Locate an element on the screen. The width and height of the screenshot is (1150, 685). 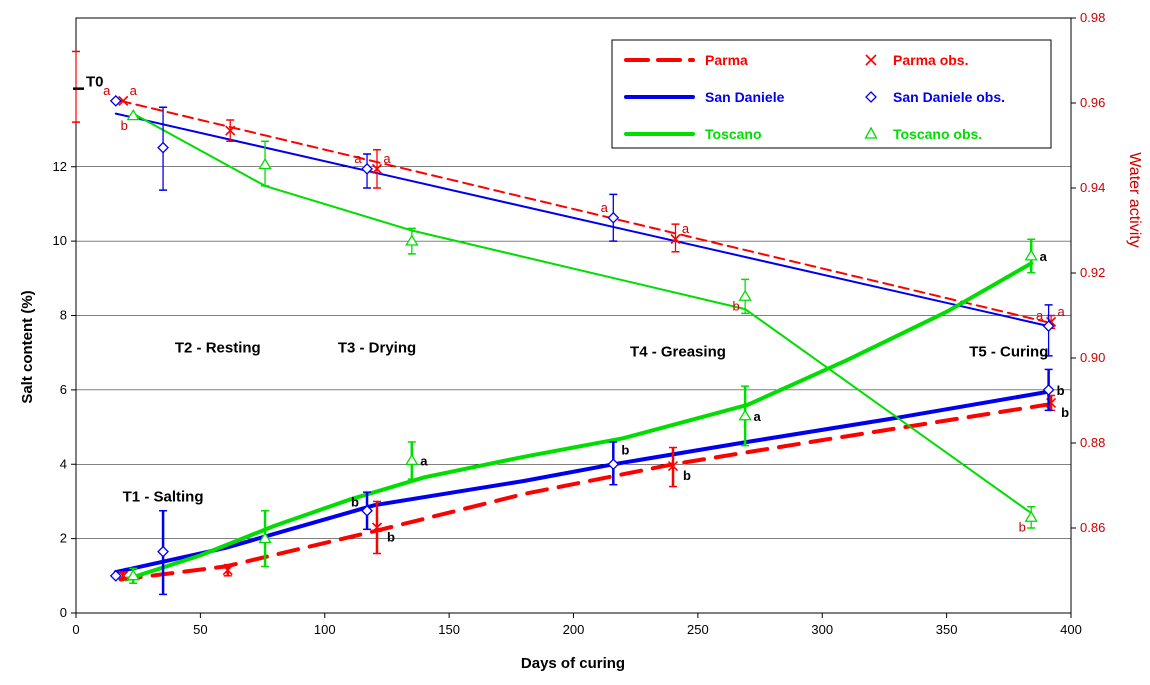
legend-label-parma: Parma is located at coordinates (726, 60).